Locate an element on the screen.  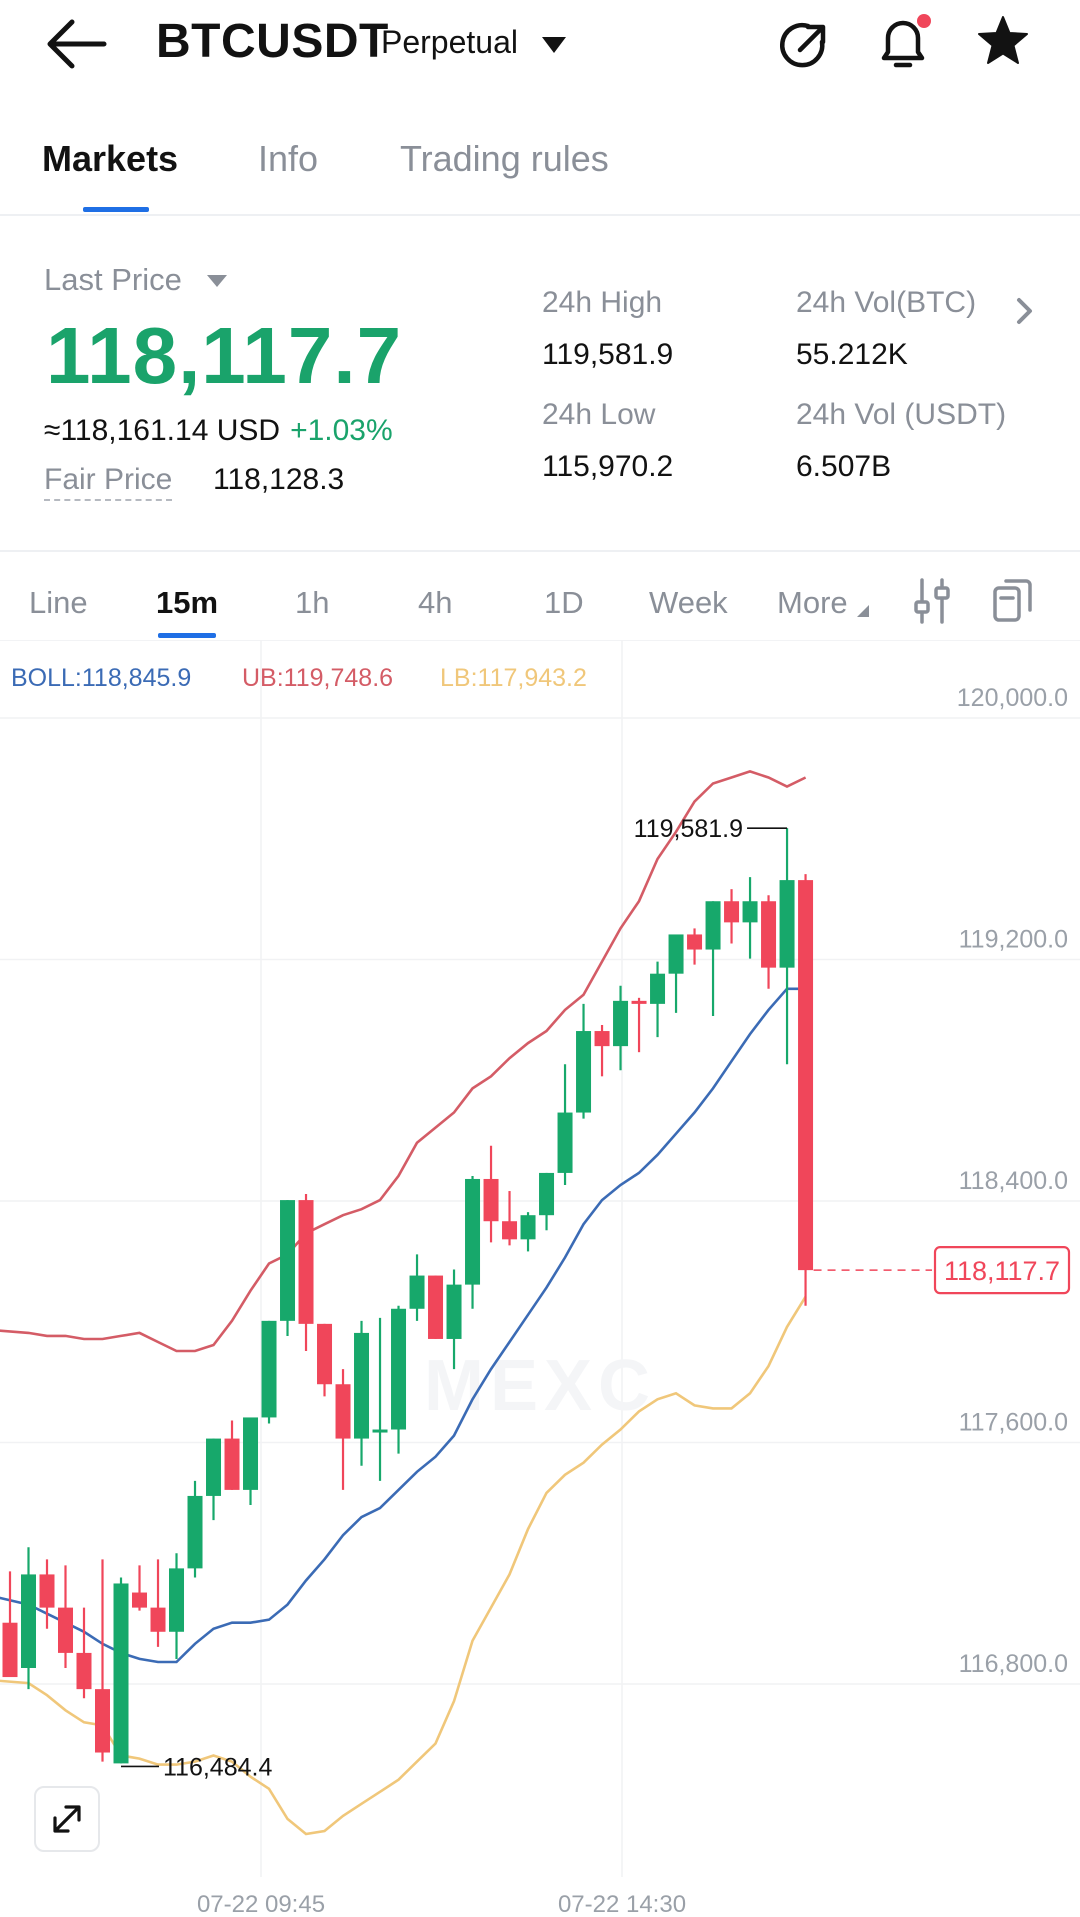
active-tab-indicator is located at coordinates (116, 209).